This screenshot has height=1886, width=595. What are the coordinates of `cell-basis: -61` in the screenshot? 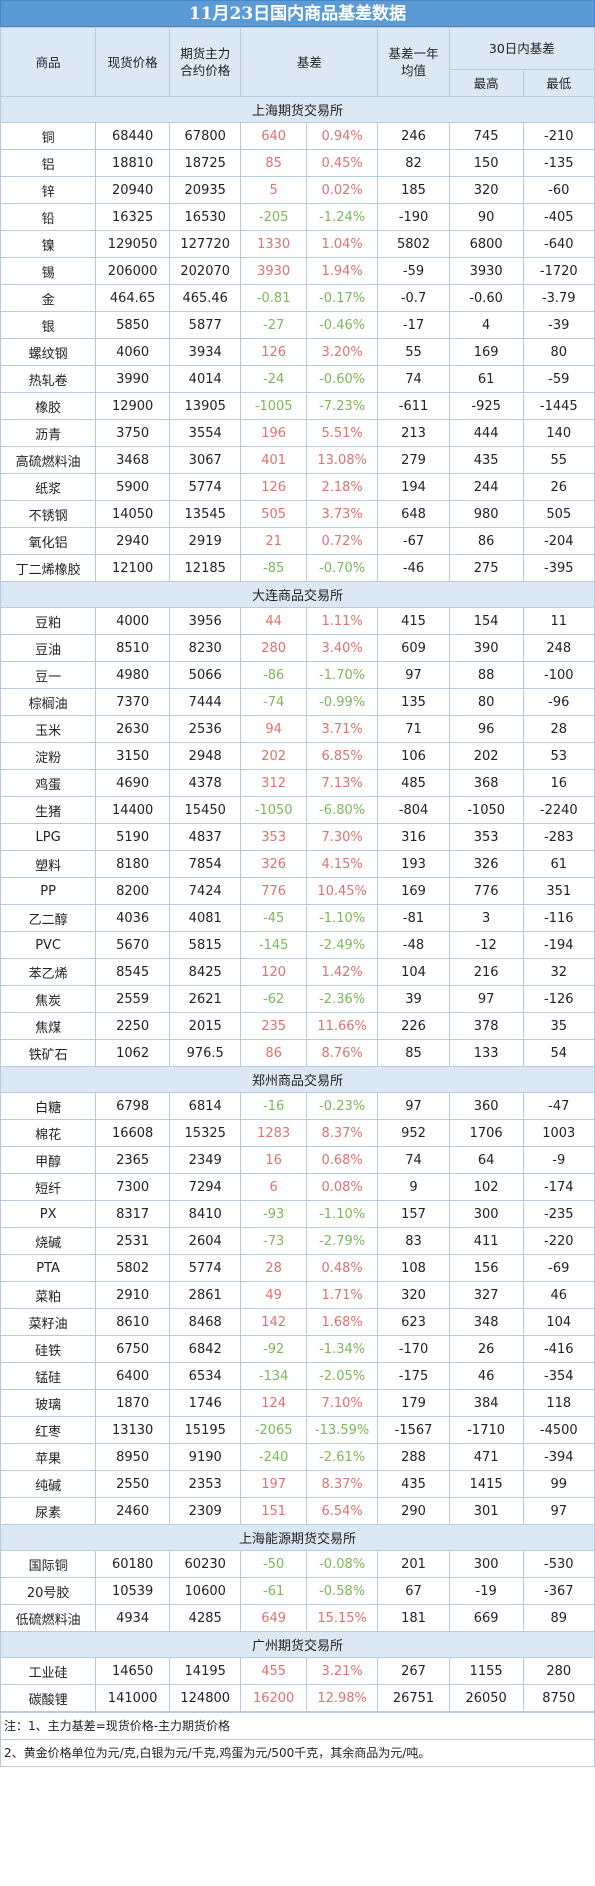 It's located at (273, 1591).